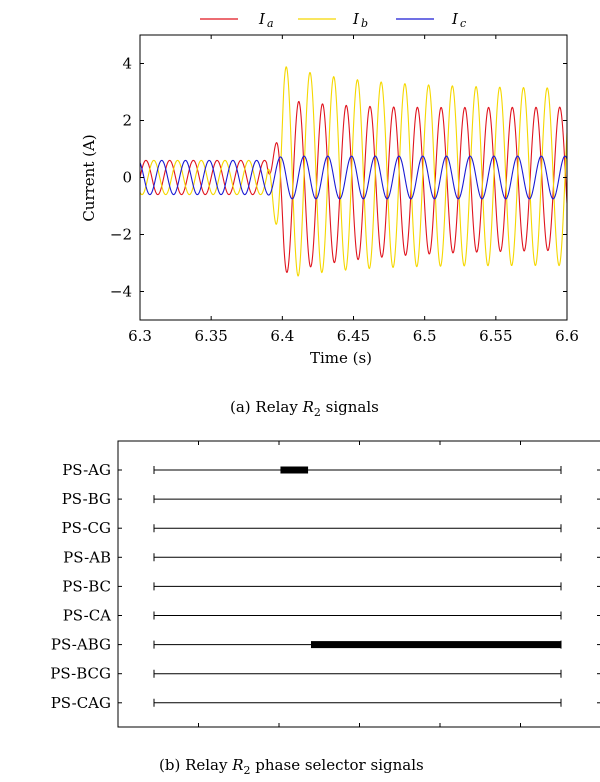 The height and width of the screenshot is (782, 600). Describe the element at coordinates (87, 557) in the screenshot. I see `signal-label: PS-AB` at that location.